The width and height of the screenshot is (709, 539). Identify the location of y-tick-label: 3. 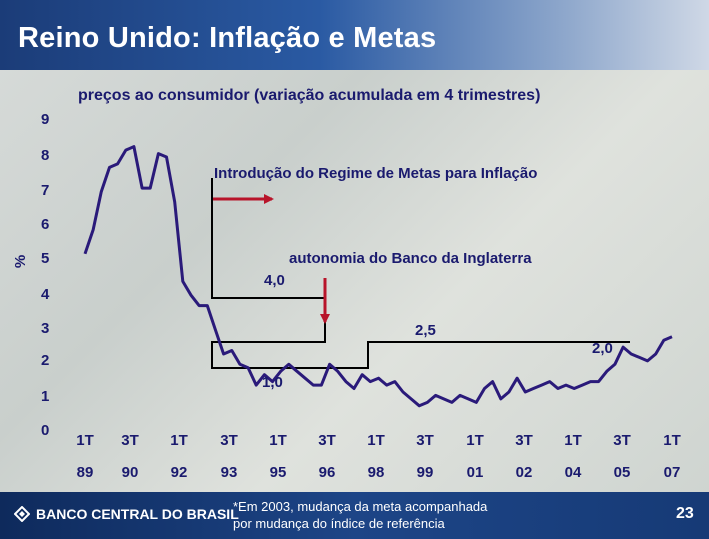
(45, 328).